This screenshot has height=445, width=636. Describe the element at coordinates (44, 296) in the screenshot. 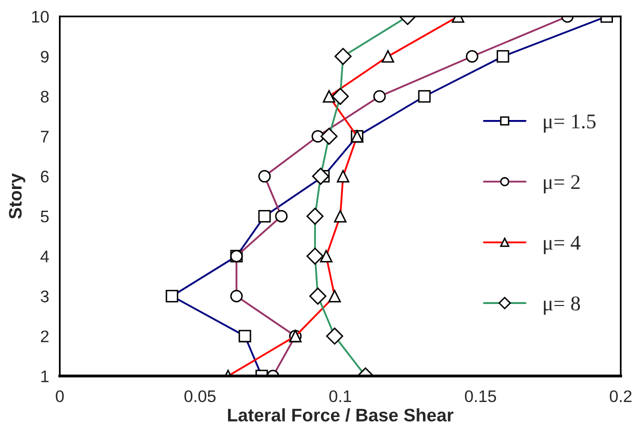

I see `y-tick-label: 3` at that location.